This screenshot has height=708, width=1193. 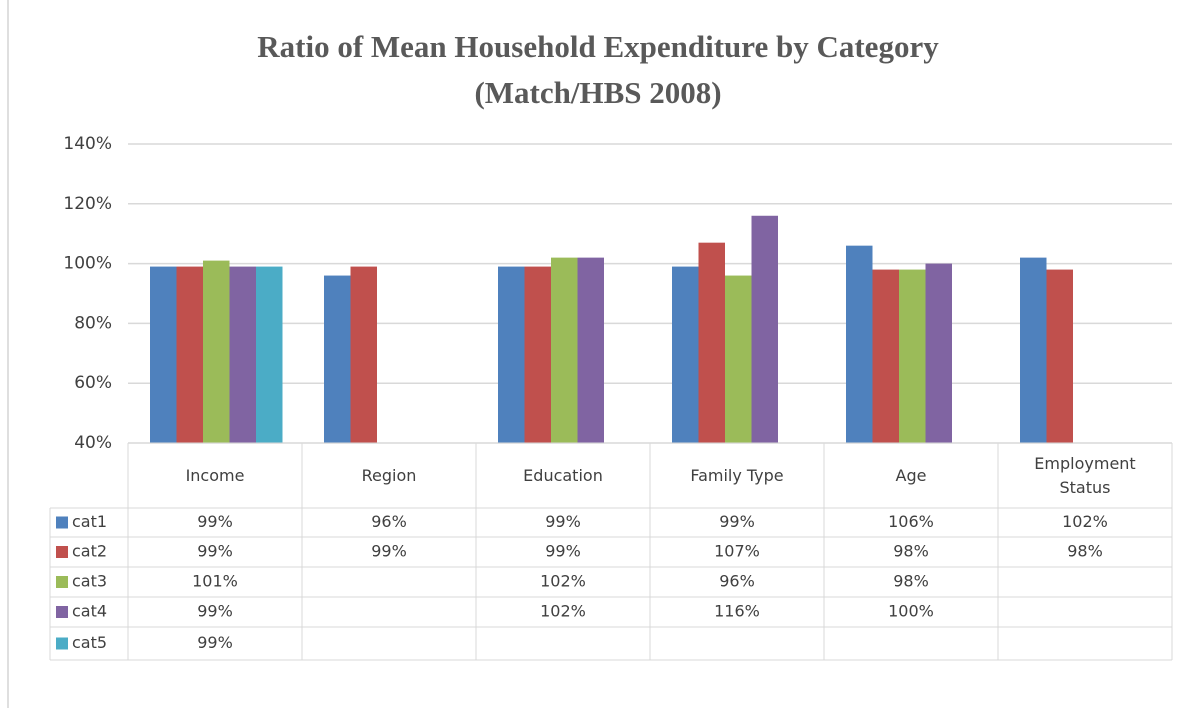 What do you see at coordinates (89, 581) in the screenshot?
I see `legend-label: cat3` at bounding box center [89, 581].